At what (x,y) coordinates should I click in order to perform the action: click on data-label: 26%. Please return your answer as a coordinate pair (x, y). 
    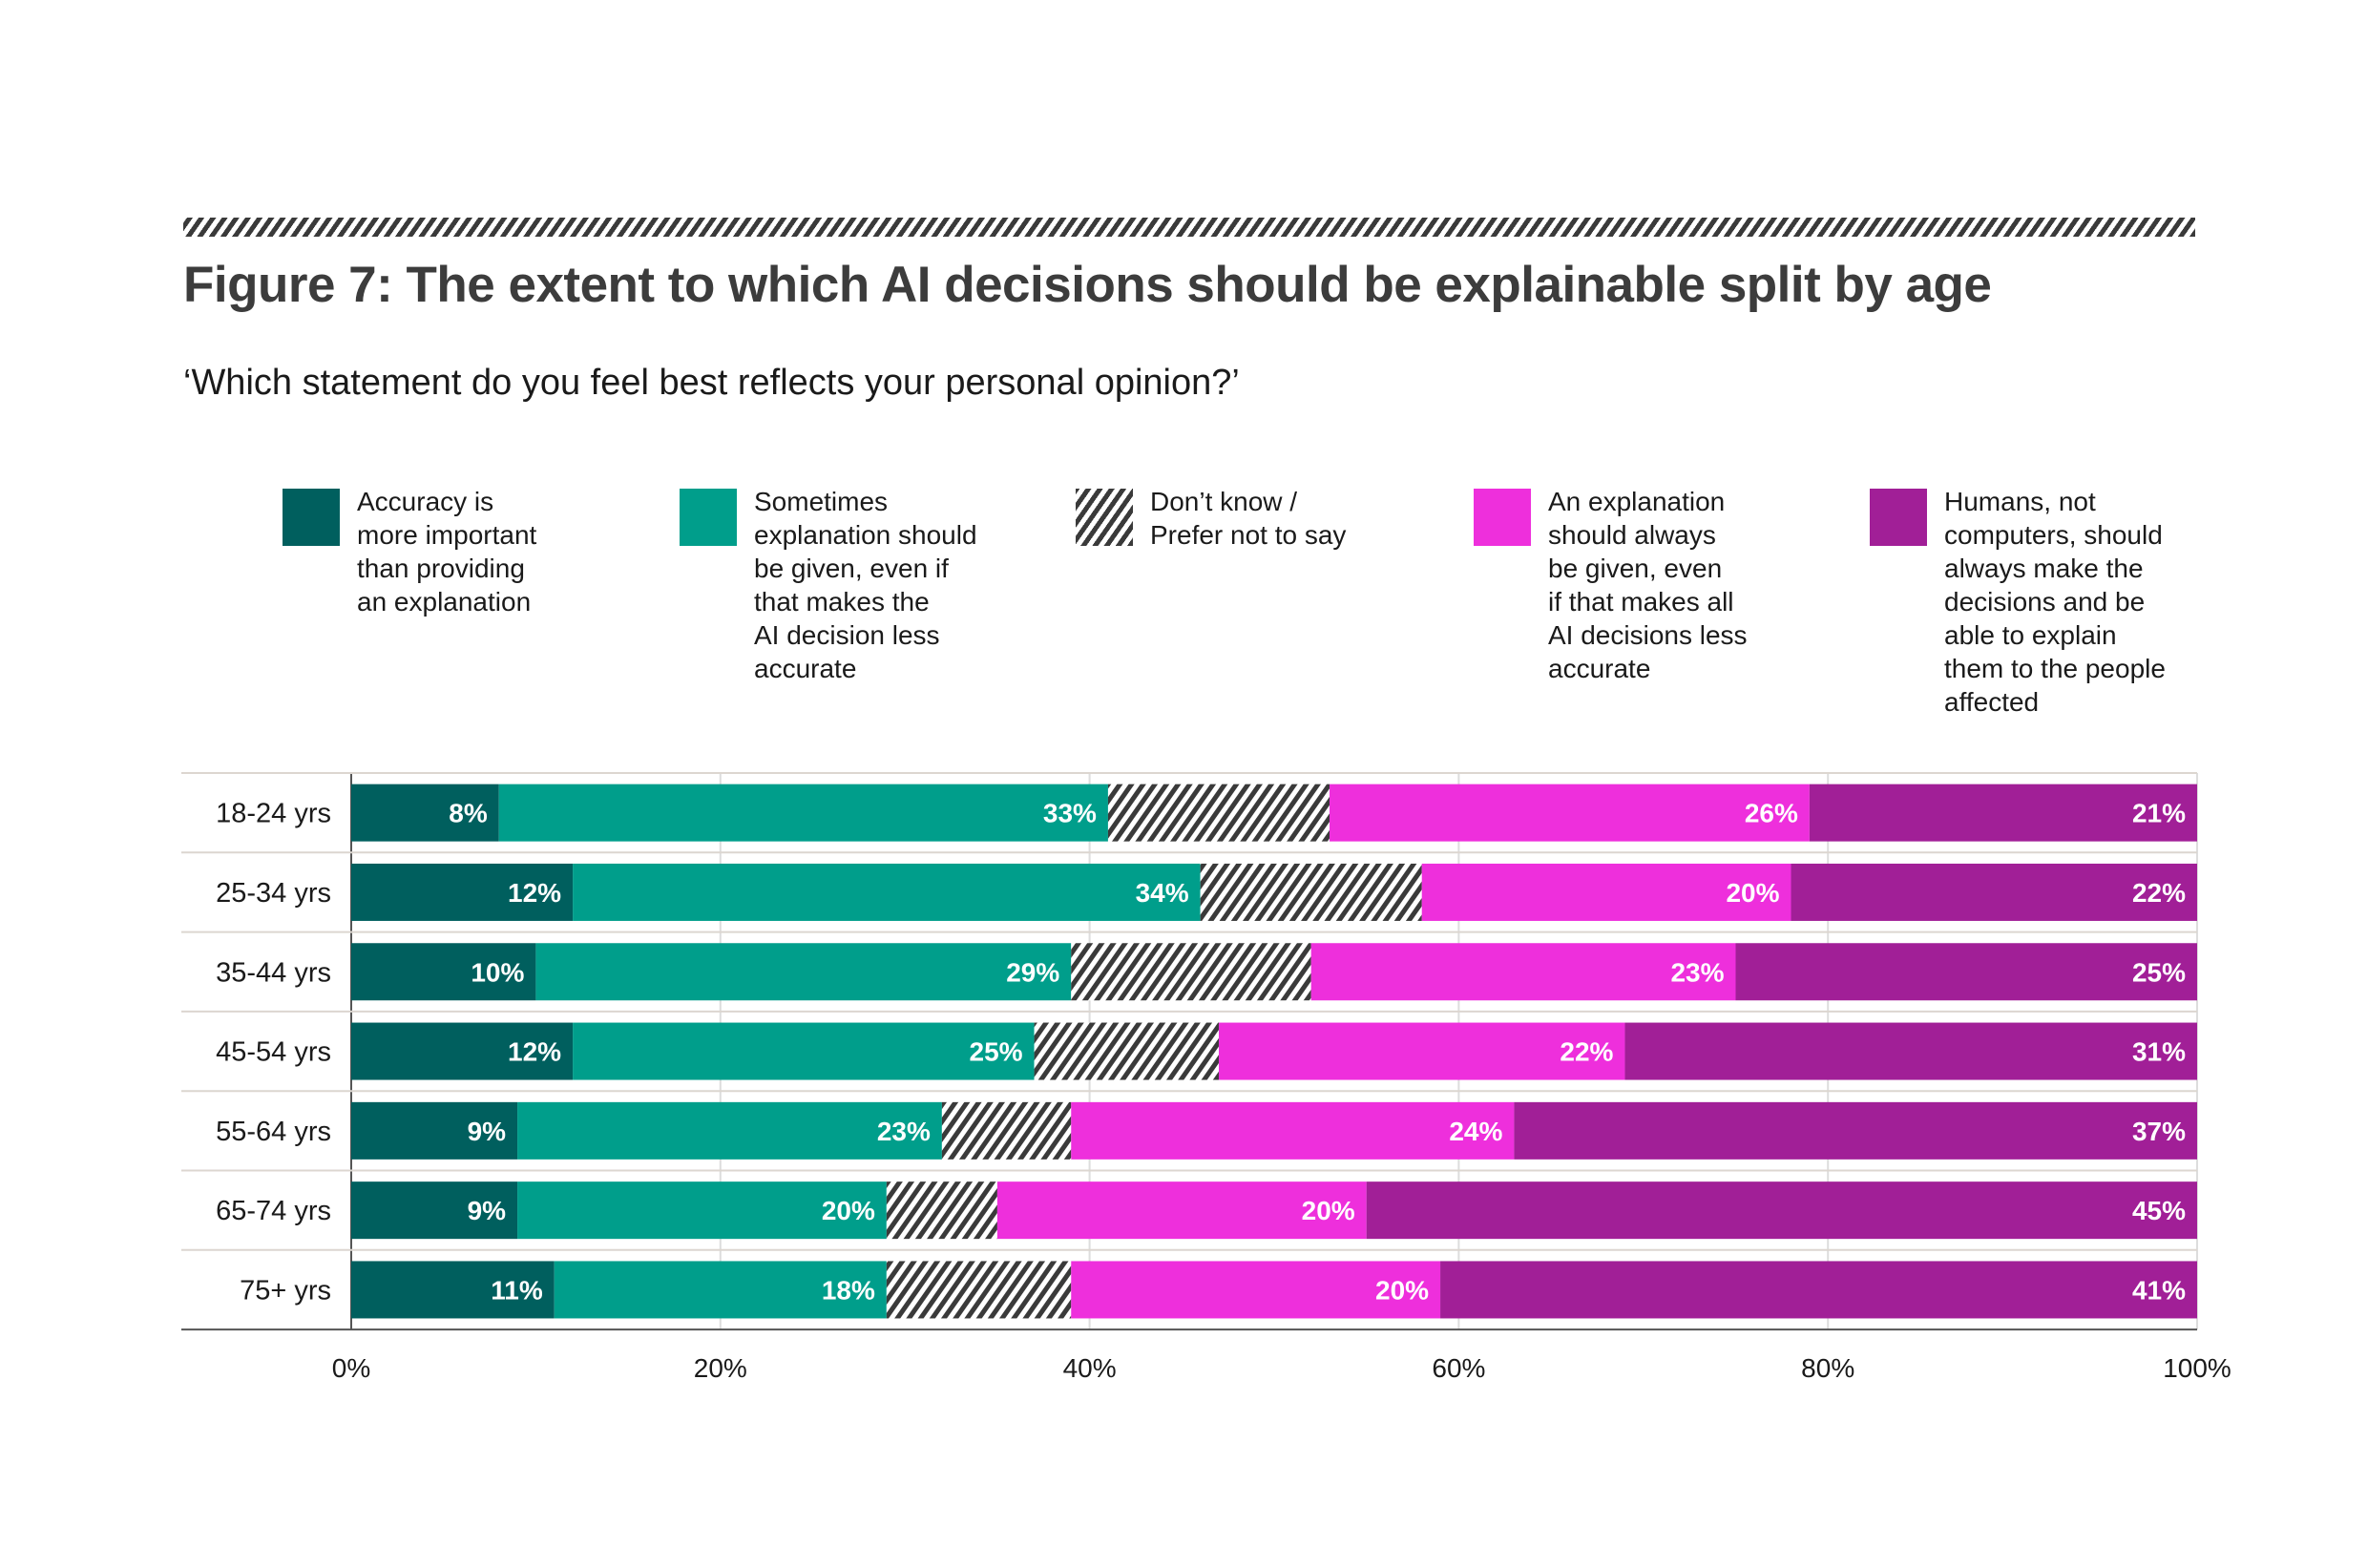
    Looking at the image, I should click on (1772, 813).